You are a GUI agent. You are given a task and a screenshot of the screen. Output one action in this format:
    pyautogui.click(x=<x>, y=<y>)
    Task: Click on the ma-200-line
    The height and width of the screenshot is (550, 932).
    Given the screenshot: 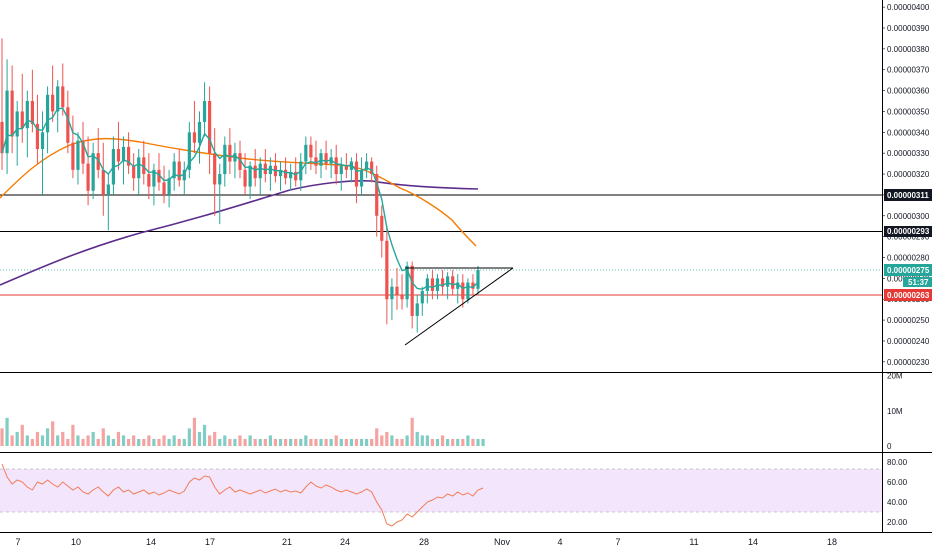 What is the action you would take?
    pyautogui.click(x=239, y=233)
    